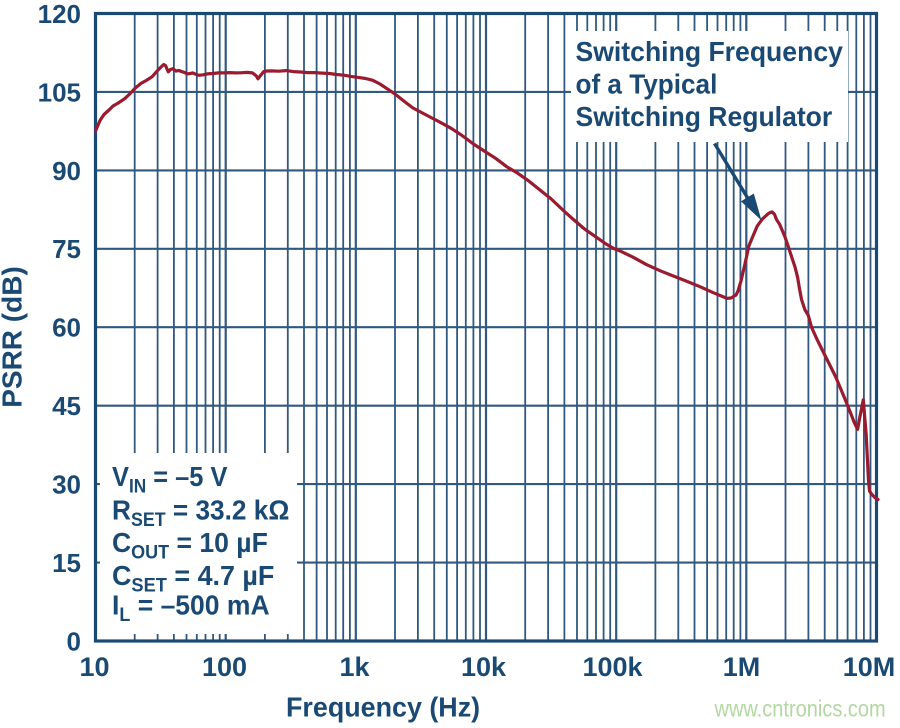  I want to click on svg-text: CSET = 4.7 µF, so click(193, 578).